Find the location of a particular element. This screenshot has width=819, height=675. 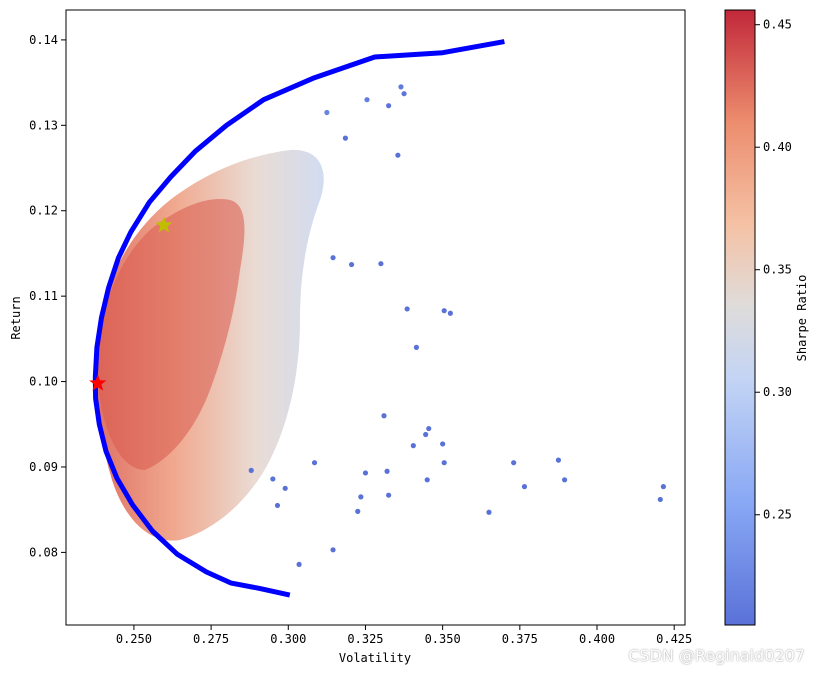

y-tick-label: 0.14 is located at coordinates (43, 40).